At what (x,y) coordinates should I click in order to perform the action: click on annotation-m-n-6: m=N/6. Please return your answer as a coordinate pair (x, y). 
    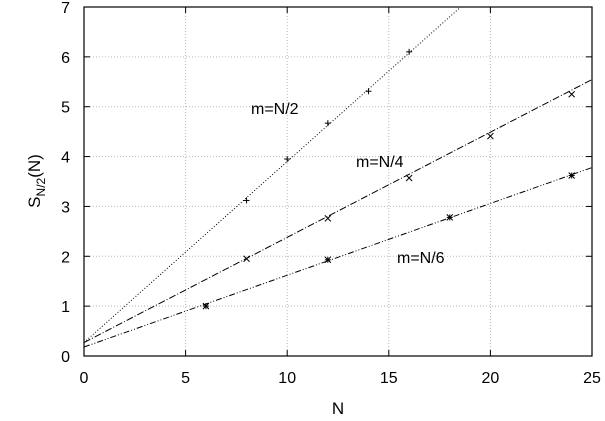
    Looking at the image, I should click on (421, 258).